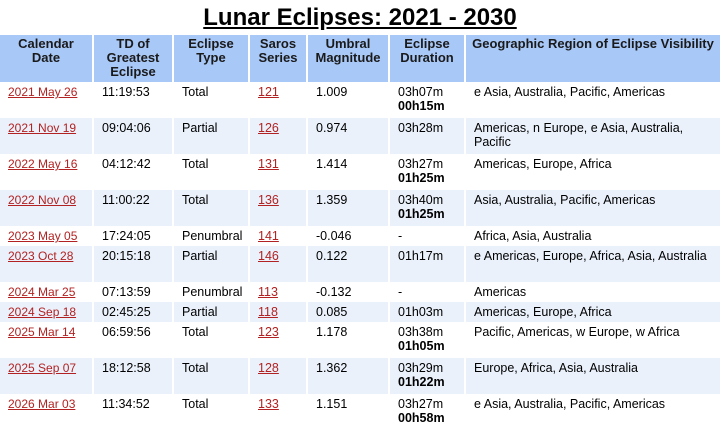 The height and width of the screenshot is (438, 720). Describe the element at coordinates (348, 376) in the screenshot. I see `cell-umbral-magnitude: 1.362` at that location.